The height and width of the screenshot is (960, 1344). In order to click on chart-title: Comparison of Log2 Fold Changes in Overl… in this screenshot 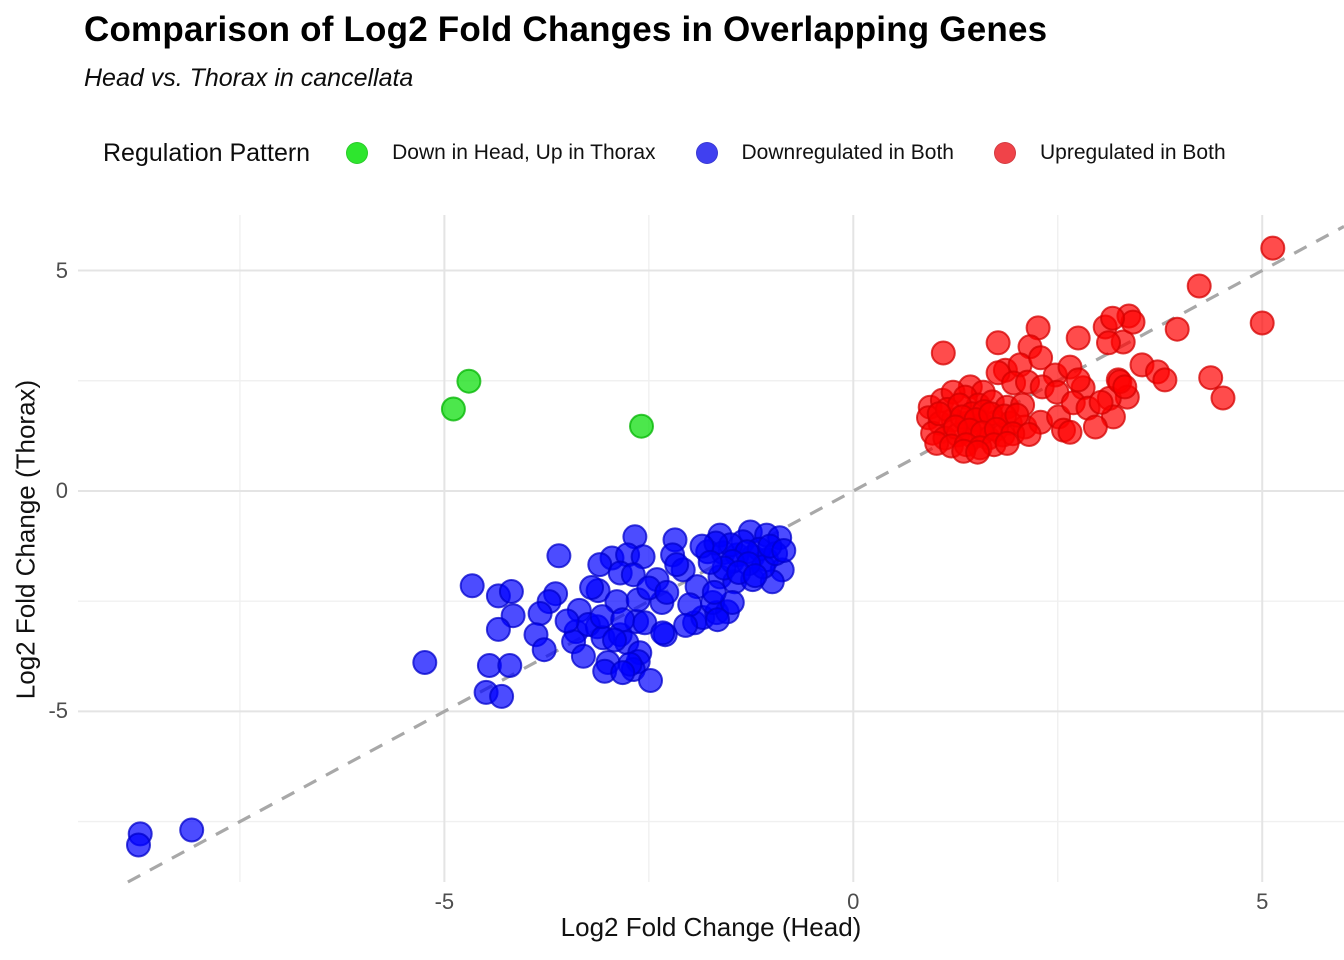, I will do `click(566, 29)`.